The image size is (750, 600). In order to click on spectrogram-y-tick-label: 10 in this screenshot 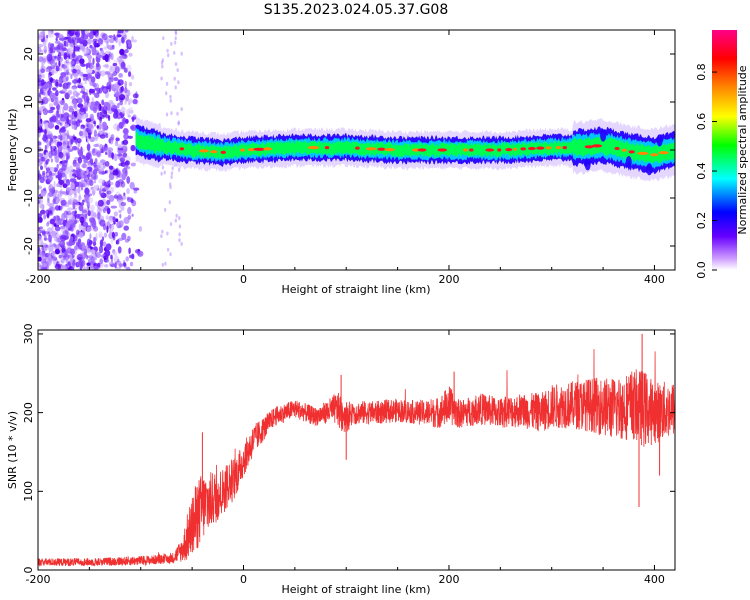, I will do `click(28, 102)`.